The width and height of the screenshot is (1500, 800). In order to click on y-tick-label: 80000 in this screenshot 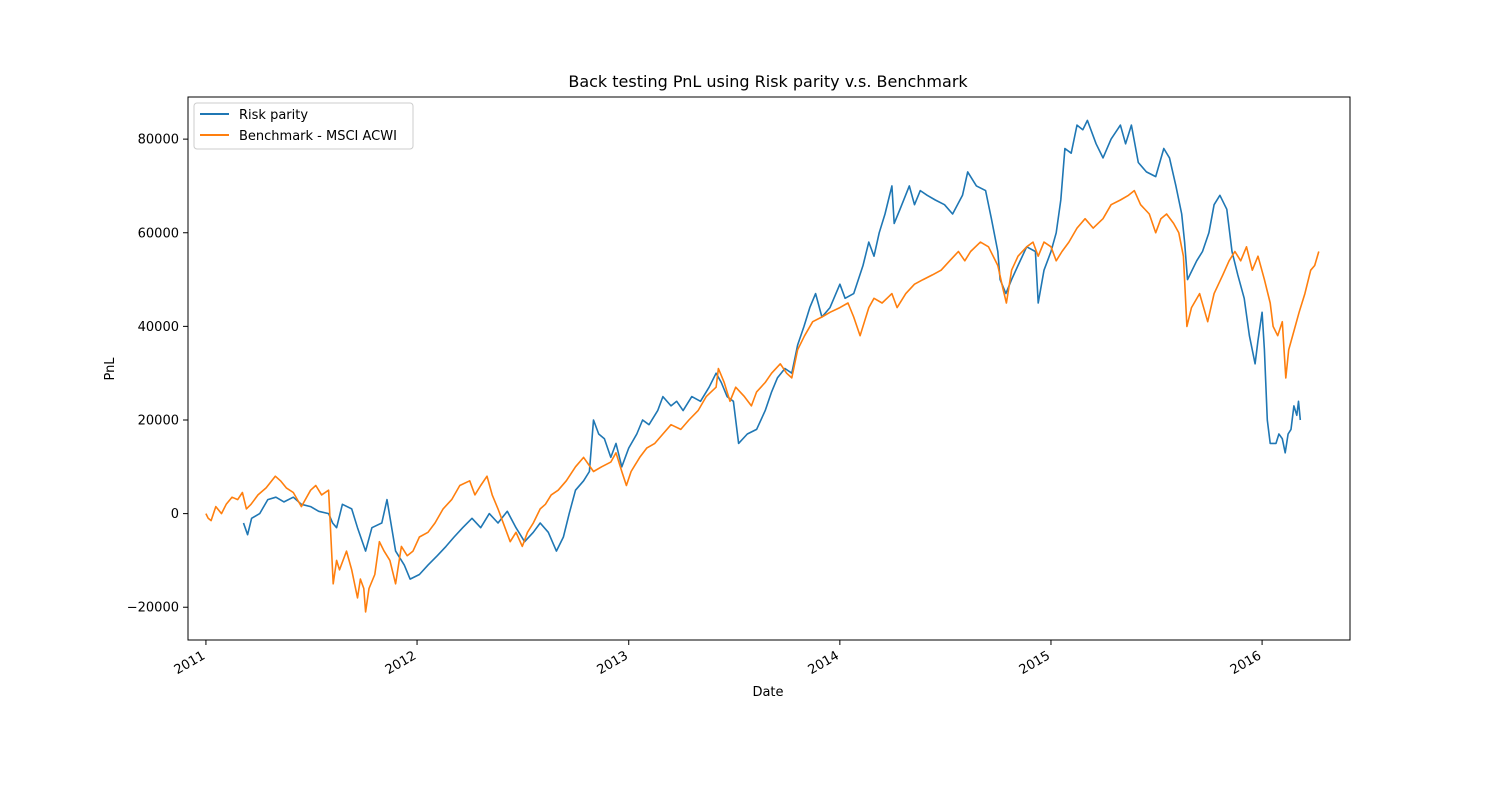, I will do `click(158, 140)`.